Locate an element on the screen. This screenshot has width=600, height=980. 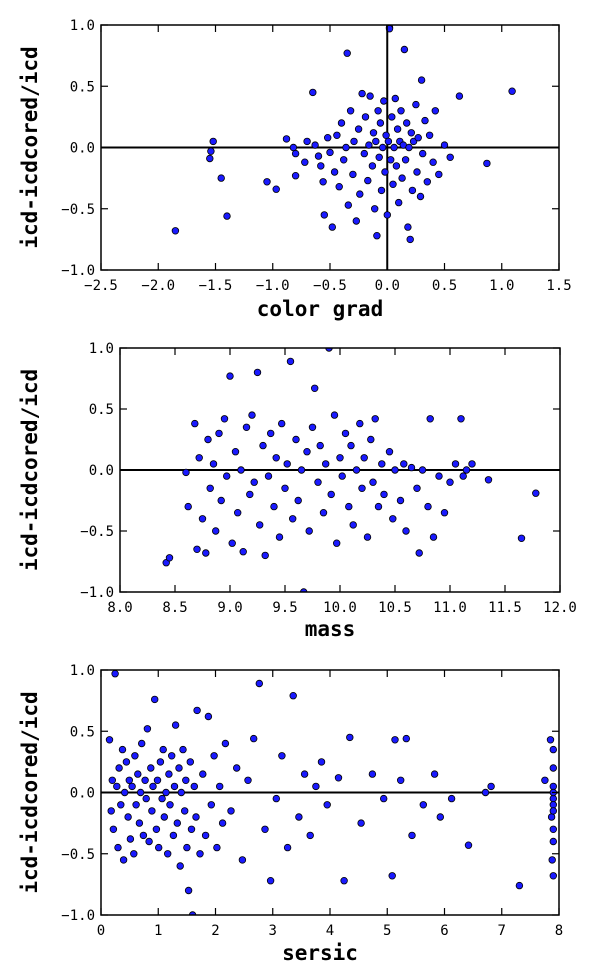
x-tick-label: −2.0 is located at coordinates (158, 286).